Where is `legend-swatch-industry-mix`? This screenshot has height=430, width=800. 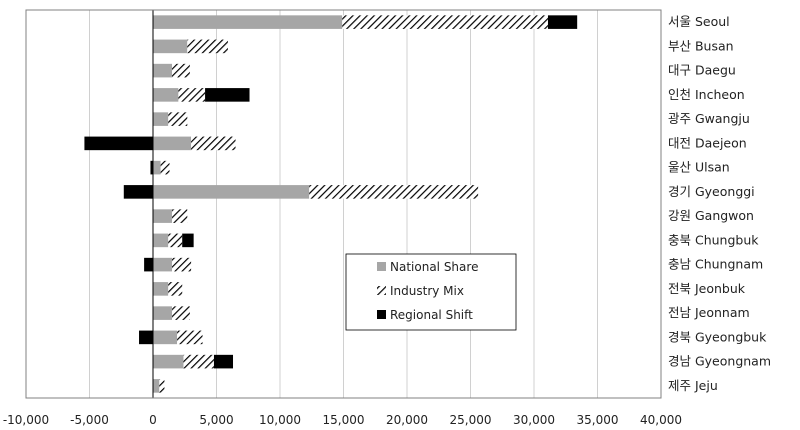 legend-swatch-industry-mix is located at coordinates (381, 290).